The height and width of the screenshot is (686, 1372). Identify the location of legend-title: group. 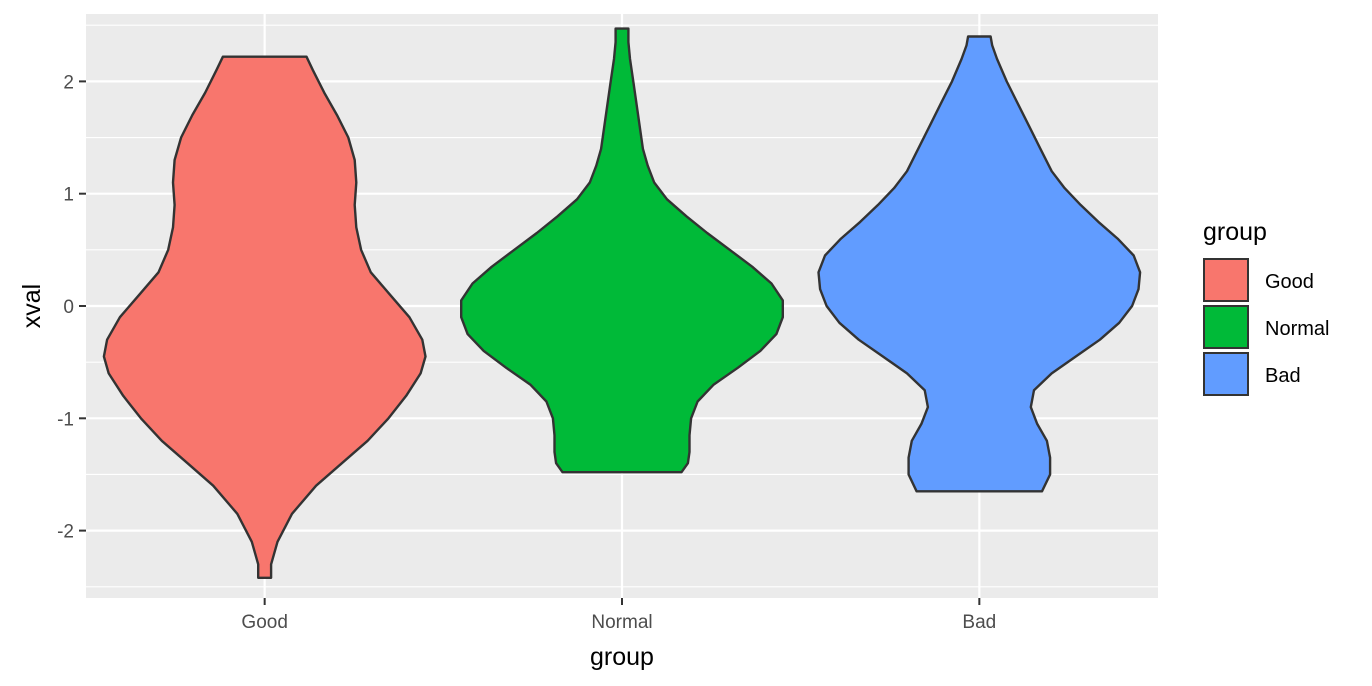
(1235, 232).